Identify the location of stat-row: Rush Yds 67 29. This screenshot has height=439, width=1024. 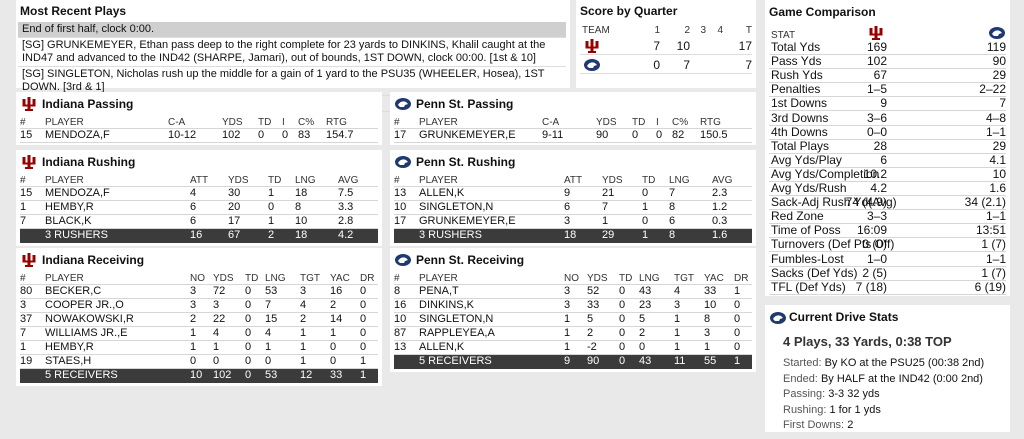
(887, 76).